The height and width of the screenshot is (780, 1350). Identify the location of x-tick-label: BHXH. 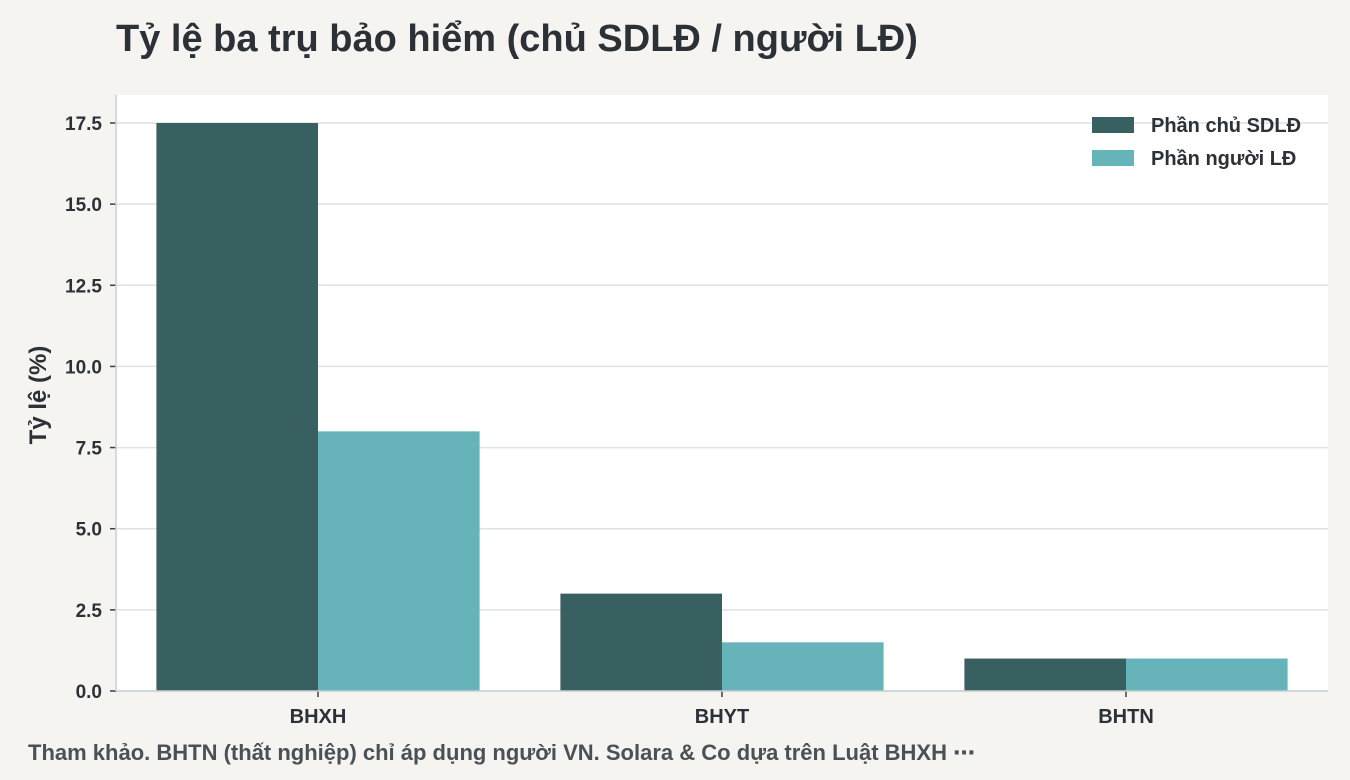
(318, 717).